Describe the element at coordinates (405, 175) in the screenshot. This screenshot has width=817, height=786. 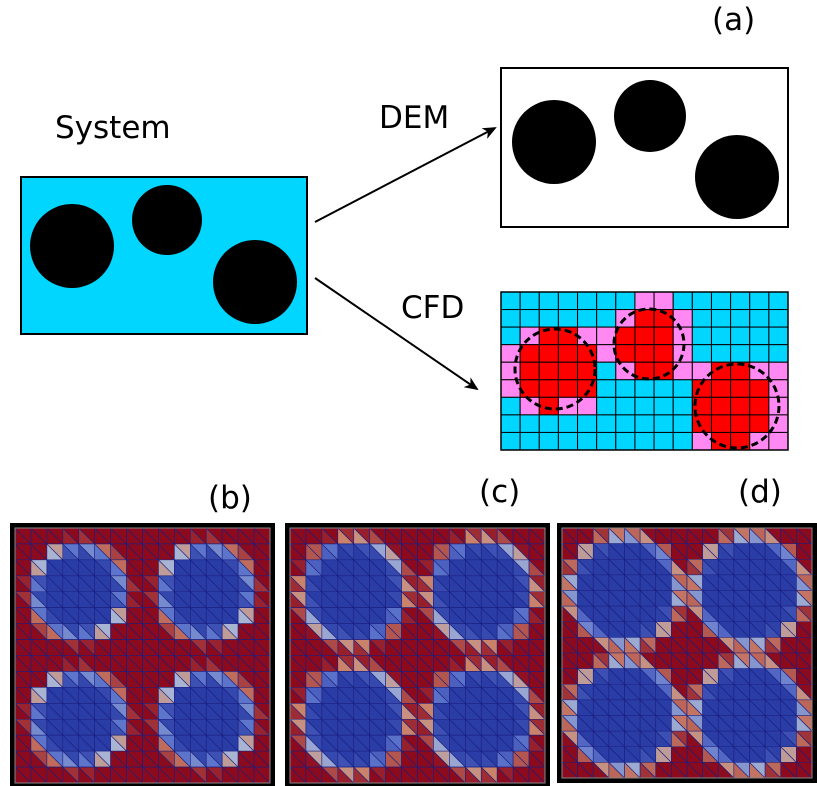
I see `arrow-to-dem` at that location.